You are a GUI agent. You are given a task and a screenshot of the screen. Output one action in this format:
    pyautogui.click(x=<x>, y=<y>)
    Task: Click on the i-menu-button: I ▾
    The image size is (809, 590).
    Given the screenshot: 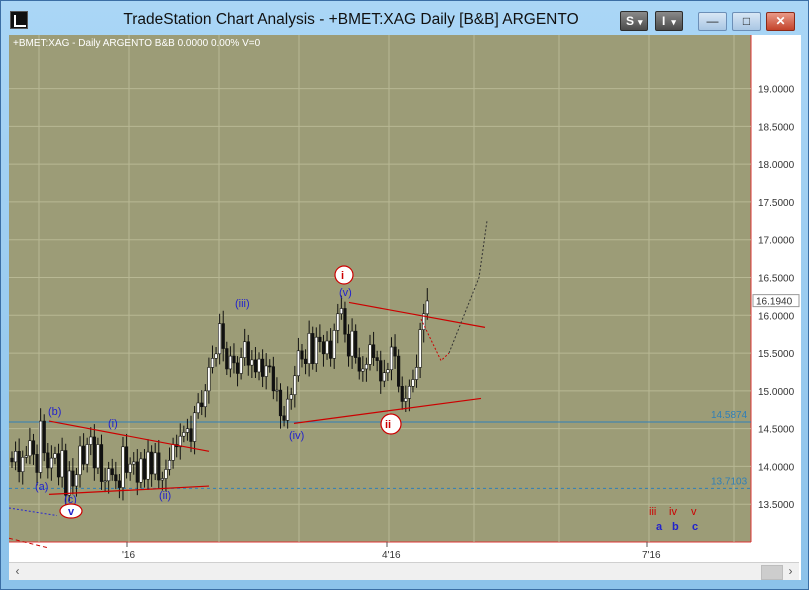 What is the action you would take?
    pyautogui.click(x=669, y=21)
    